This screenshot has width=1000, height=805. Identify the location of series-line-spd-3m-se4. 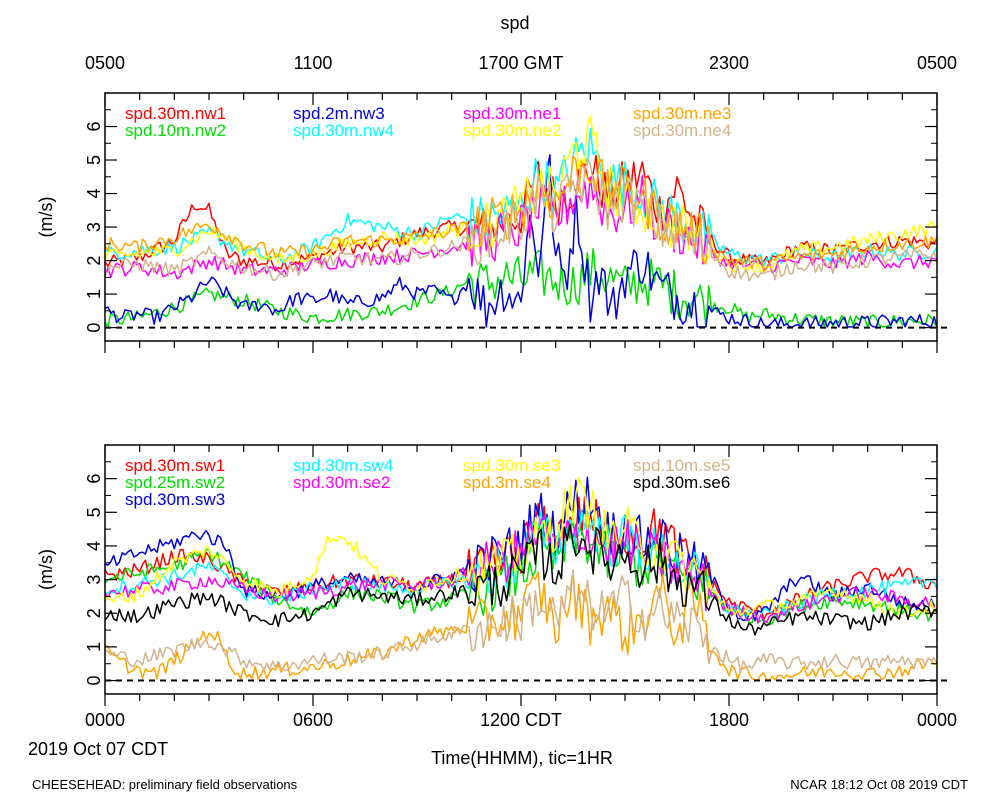
(521, 625).